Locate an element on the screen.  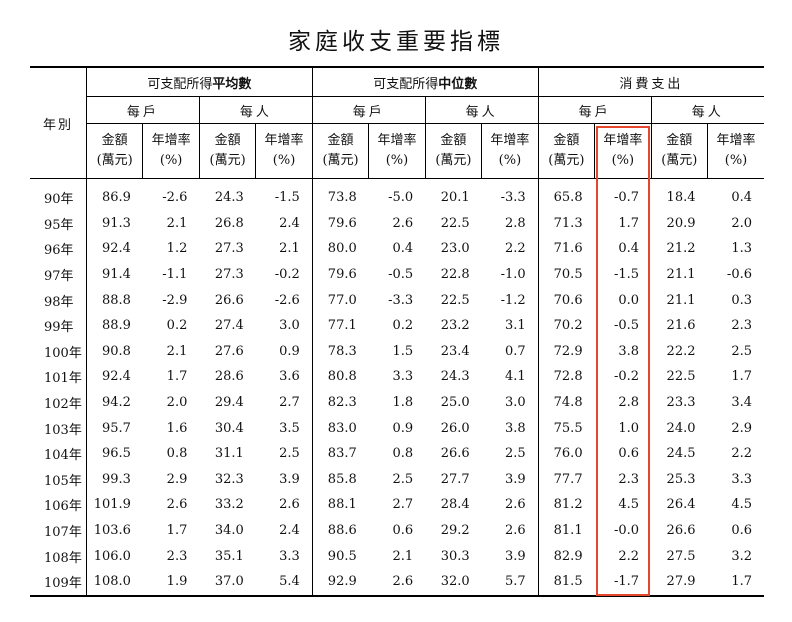
amount-cell: 24.5 is located at coordinates (681, 454).